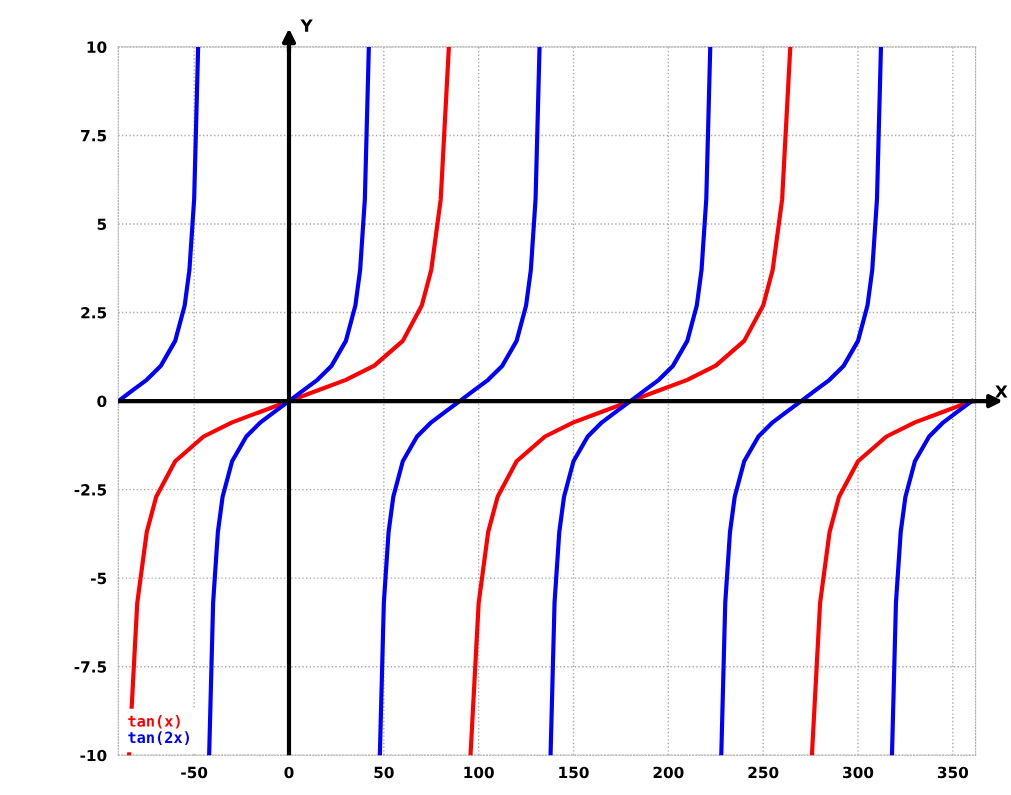 Image resolution: width=1011 pixels, height=795 pixels. I want to click on x-tick-label: 150, so click(574, 772).